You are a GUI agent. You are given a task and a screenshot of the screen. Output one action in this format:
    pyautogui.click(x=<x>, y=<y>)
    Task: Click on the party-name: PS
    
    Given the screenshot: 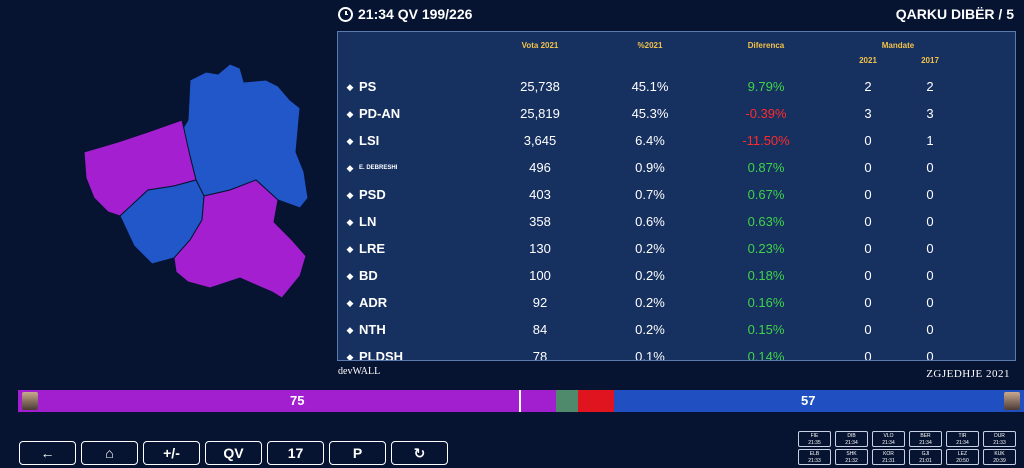 What is the action you would take?
    pyautogui.click(x=368, y=86)
    